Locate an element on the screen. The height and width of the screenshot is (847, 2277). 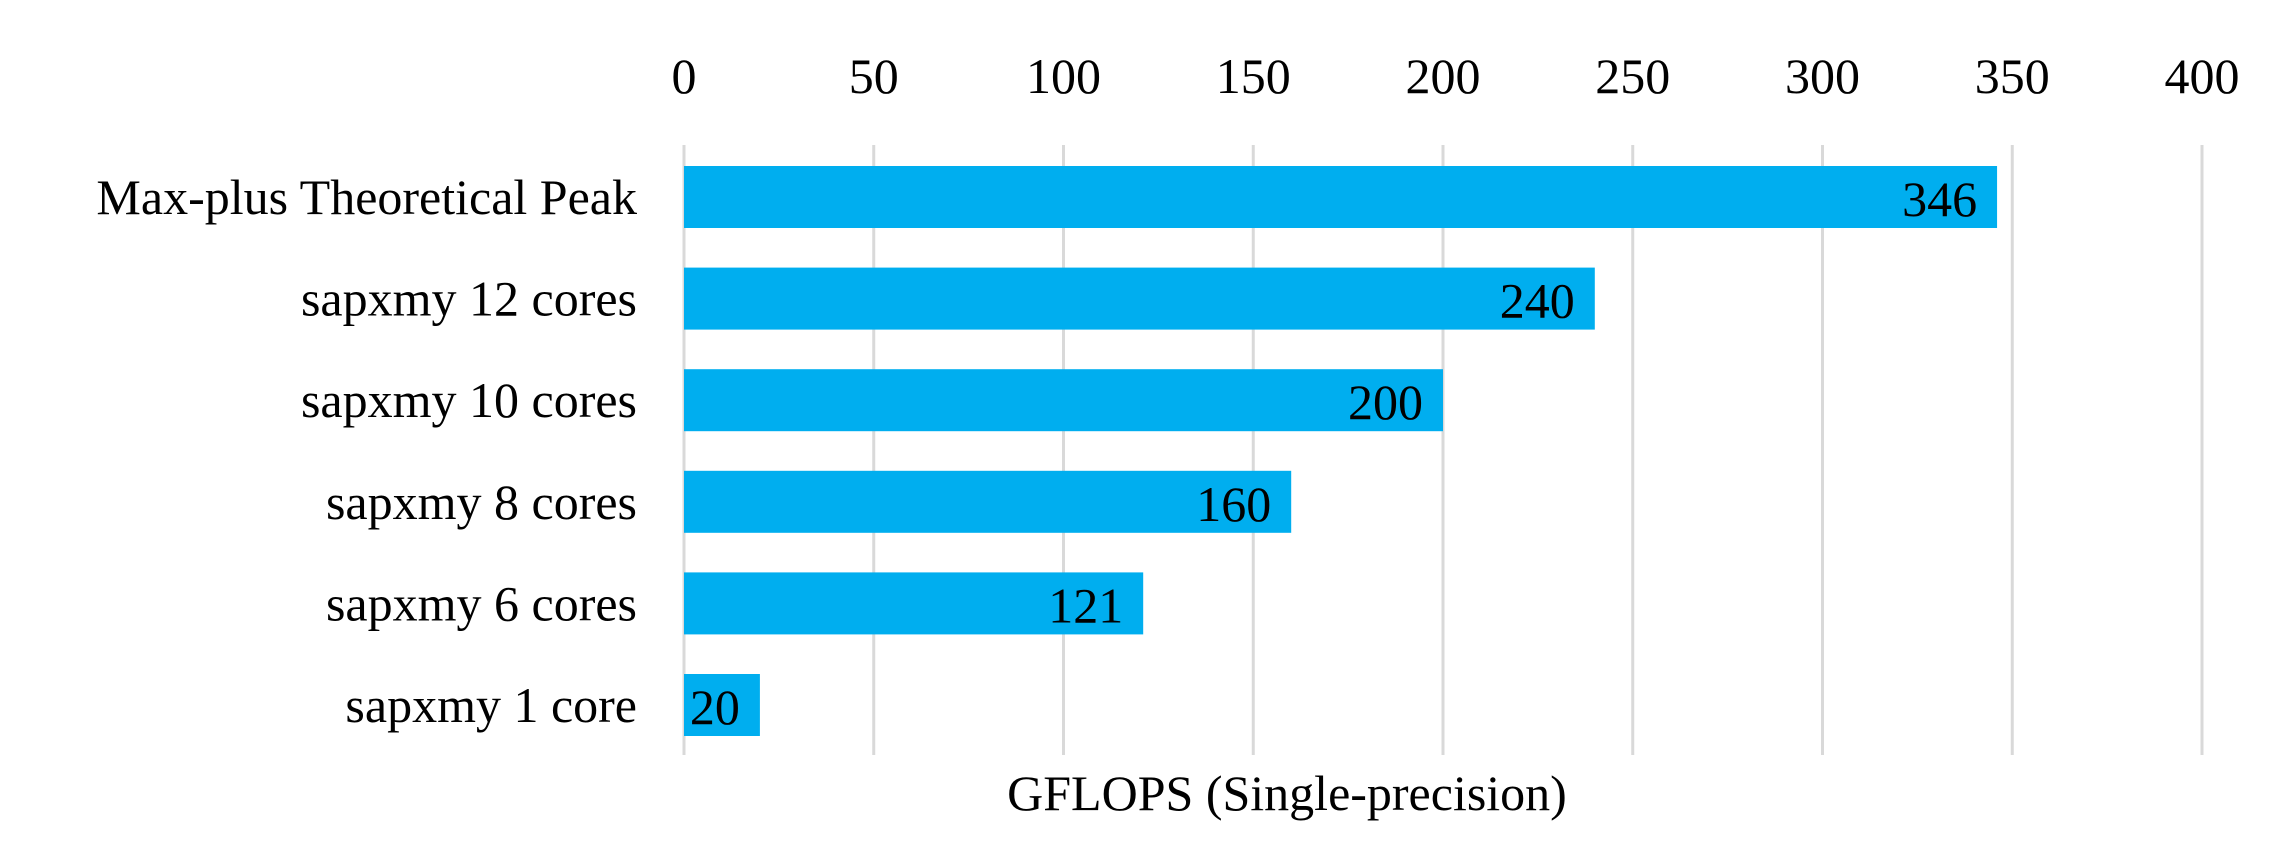
category-label: sapxmy 12 cores is located at coordinates (469, 299).